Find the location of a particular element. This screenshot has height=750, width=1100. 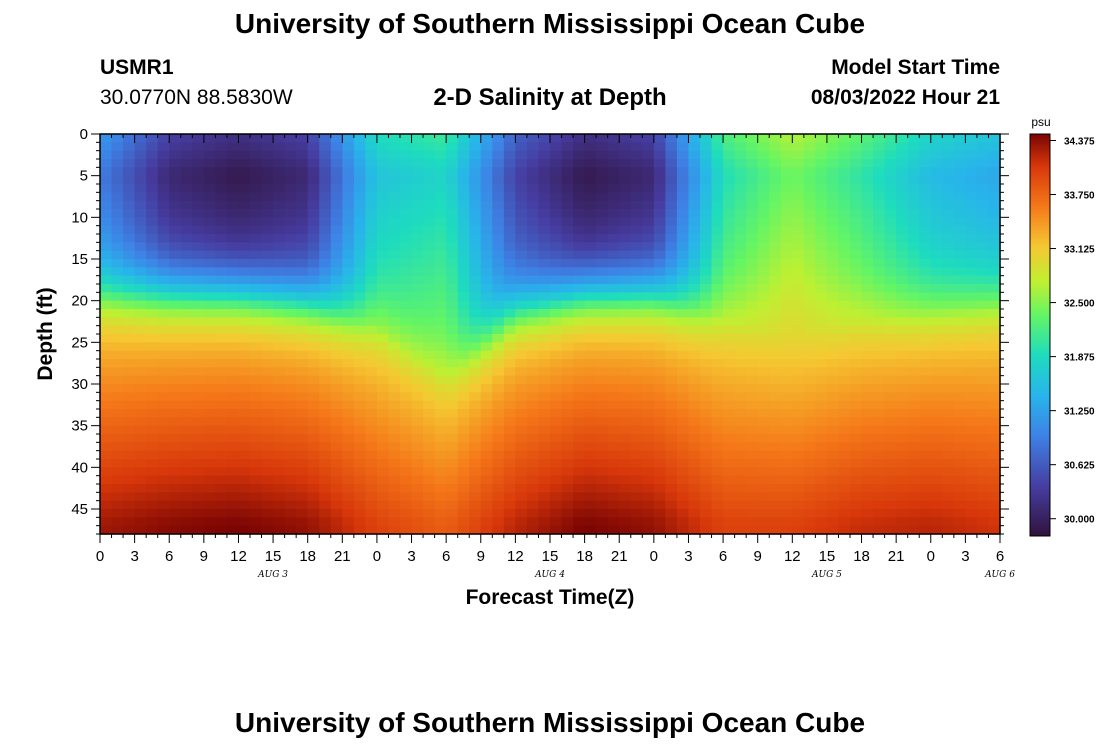

x-day-label: AUG 6 is located at coordinates (999, 575).